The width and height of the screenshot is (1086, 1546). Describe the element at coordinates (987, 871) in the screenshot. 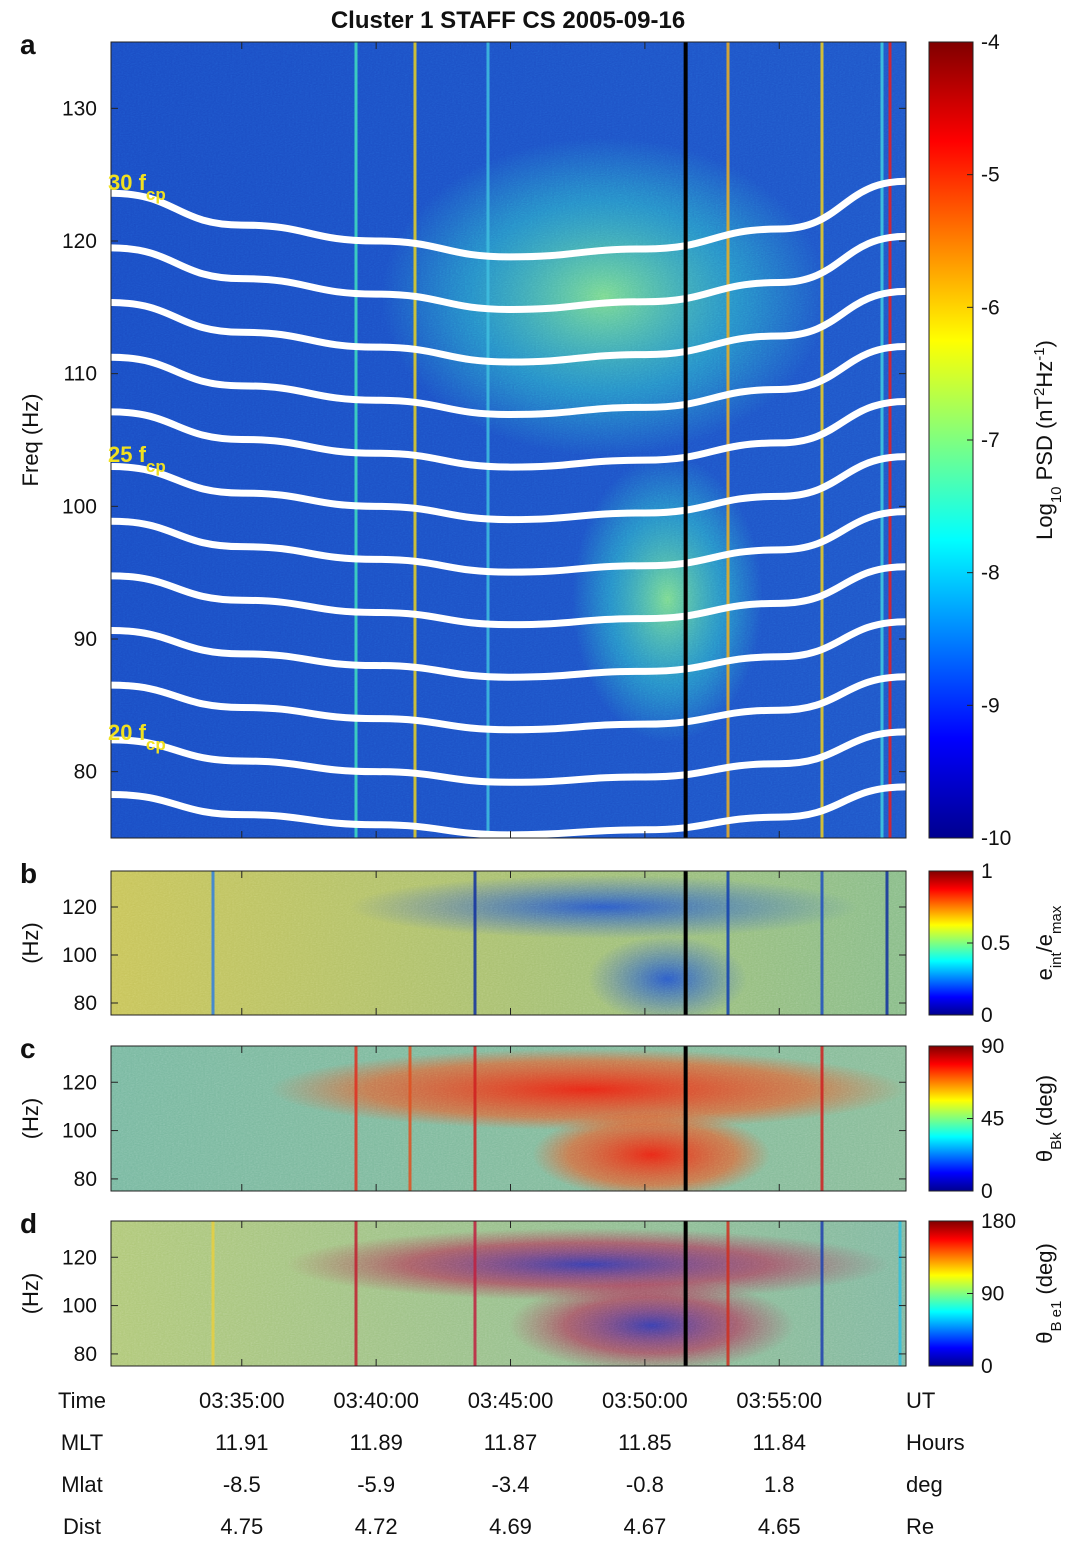

I see `colorbar-tick-label: 1` at that location.